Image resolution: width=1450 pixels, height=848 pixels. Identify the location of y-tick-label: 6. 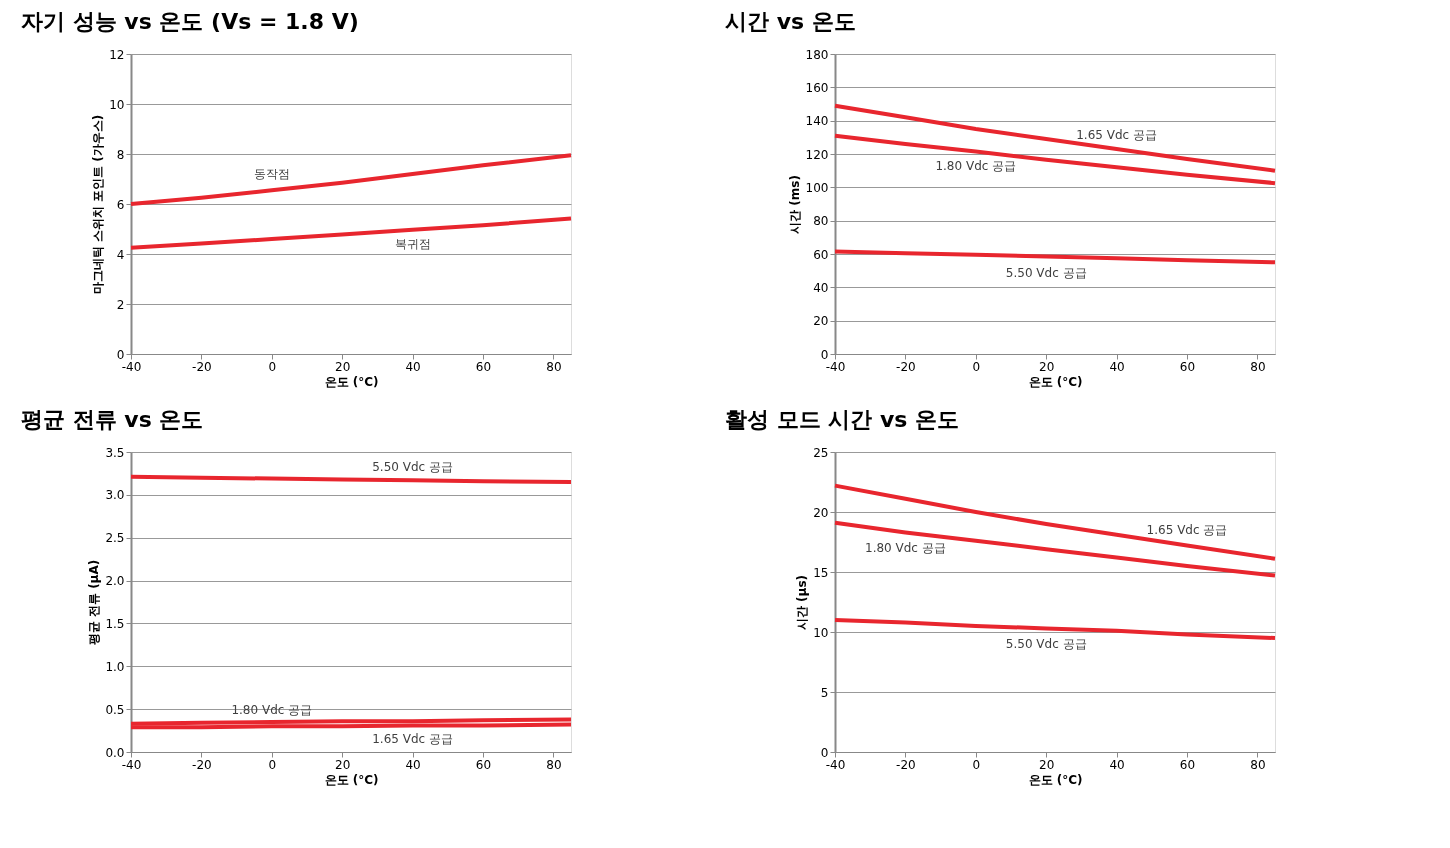
(120, 204).